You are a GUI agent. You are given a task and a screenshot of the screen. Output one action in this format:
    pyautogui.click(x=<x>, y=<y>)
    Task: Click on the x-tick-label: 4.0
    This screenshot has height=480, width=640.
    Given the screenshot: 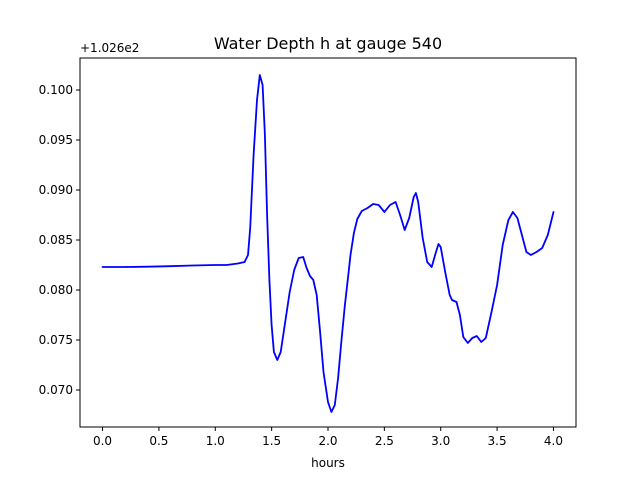 What is the action you would take?
    pyautogui.click(x=553, y=441)
    